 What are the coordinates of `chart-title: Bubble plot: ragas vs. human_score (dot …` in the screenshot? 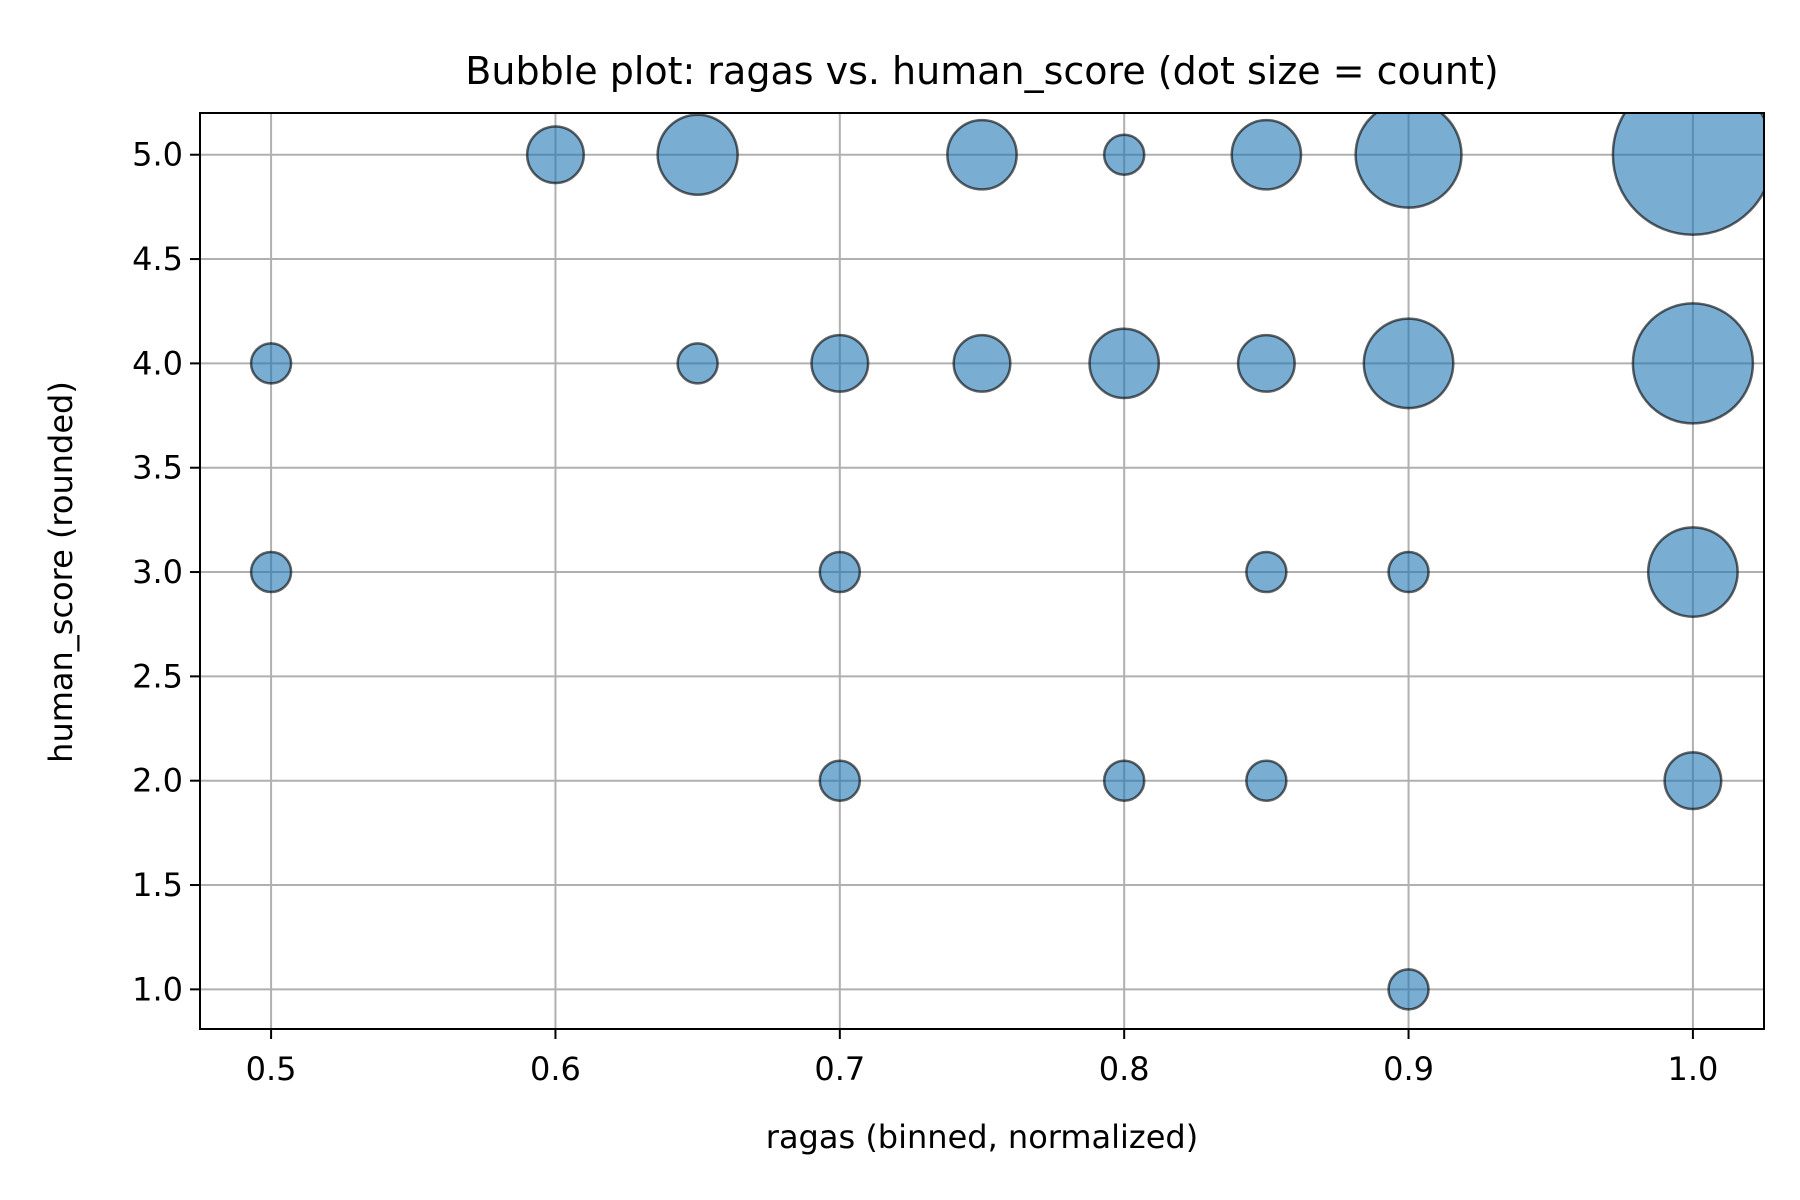 It's located at (981, 71).